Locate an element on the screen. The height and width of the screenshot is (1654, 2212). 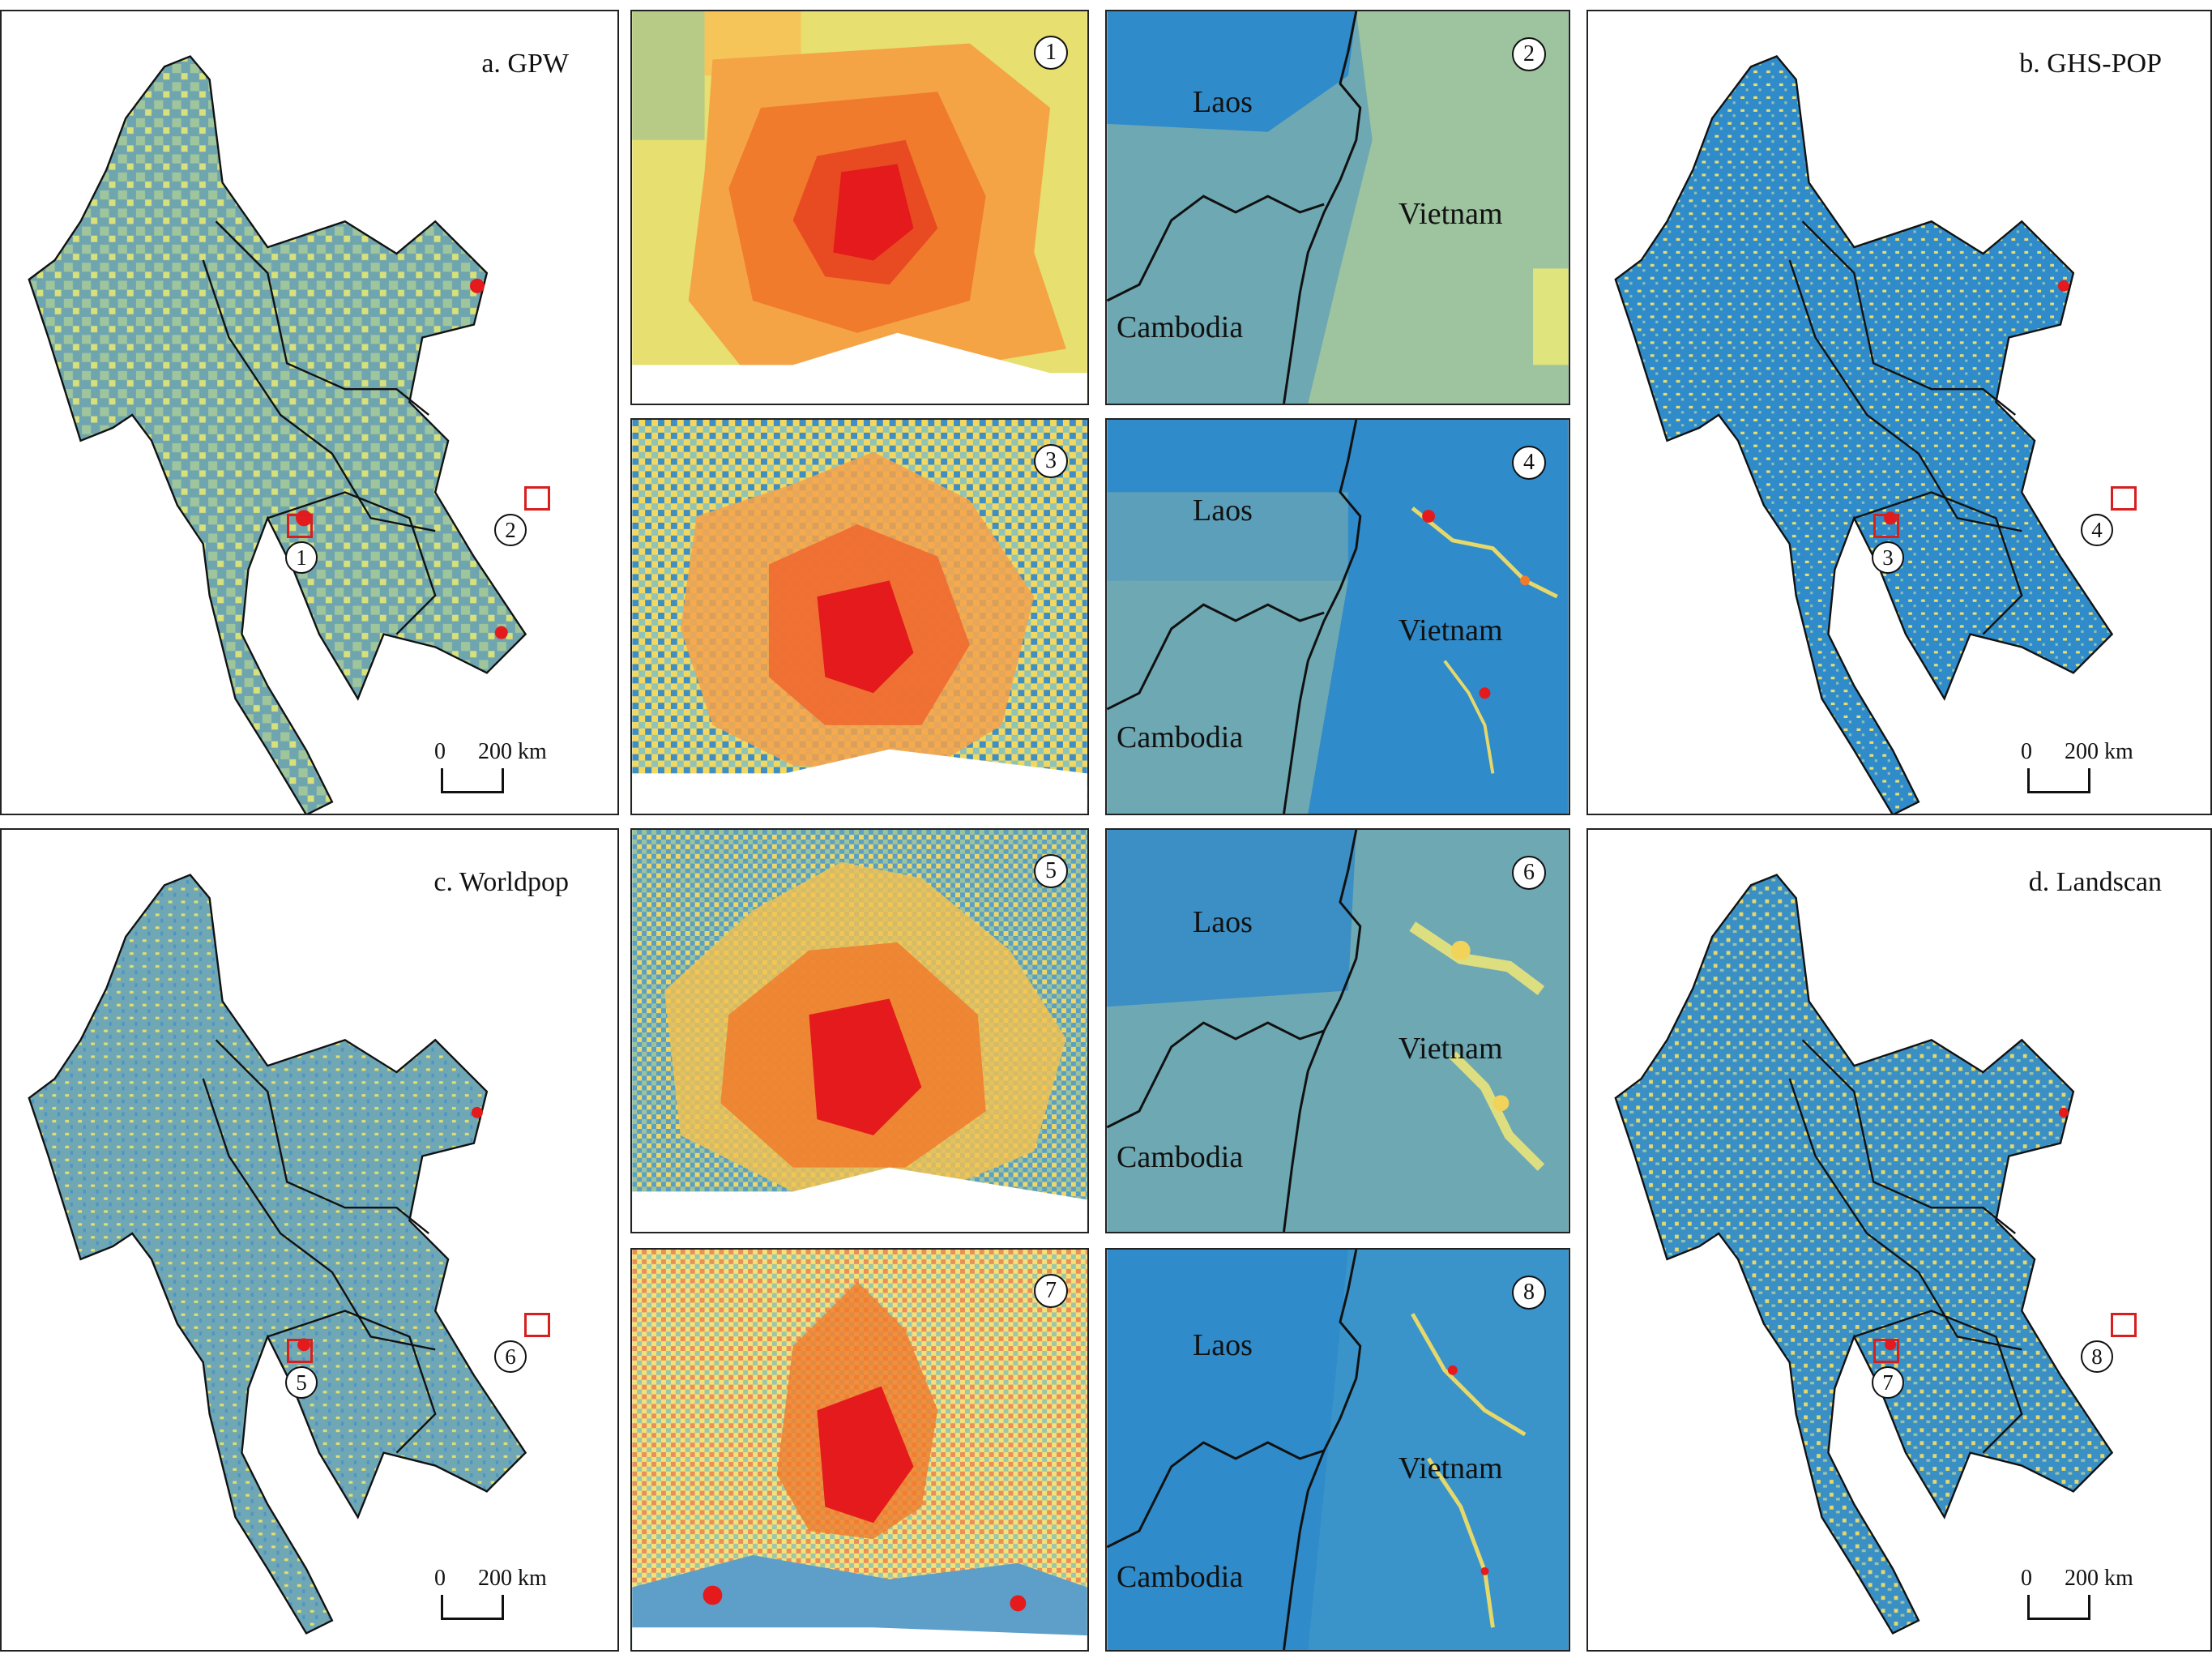
map-marker-1: 1 is located at coordinates (301, 557).